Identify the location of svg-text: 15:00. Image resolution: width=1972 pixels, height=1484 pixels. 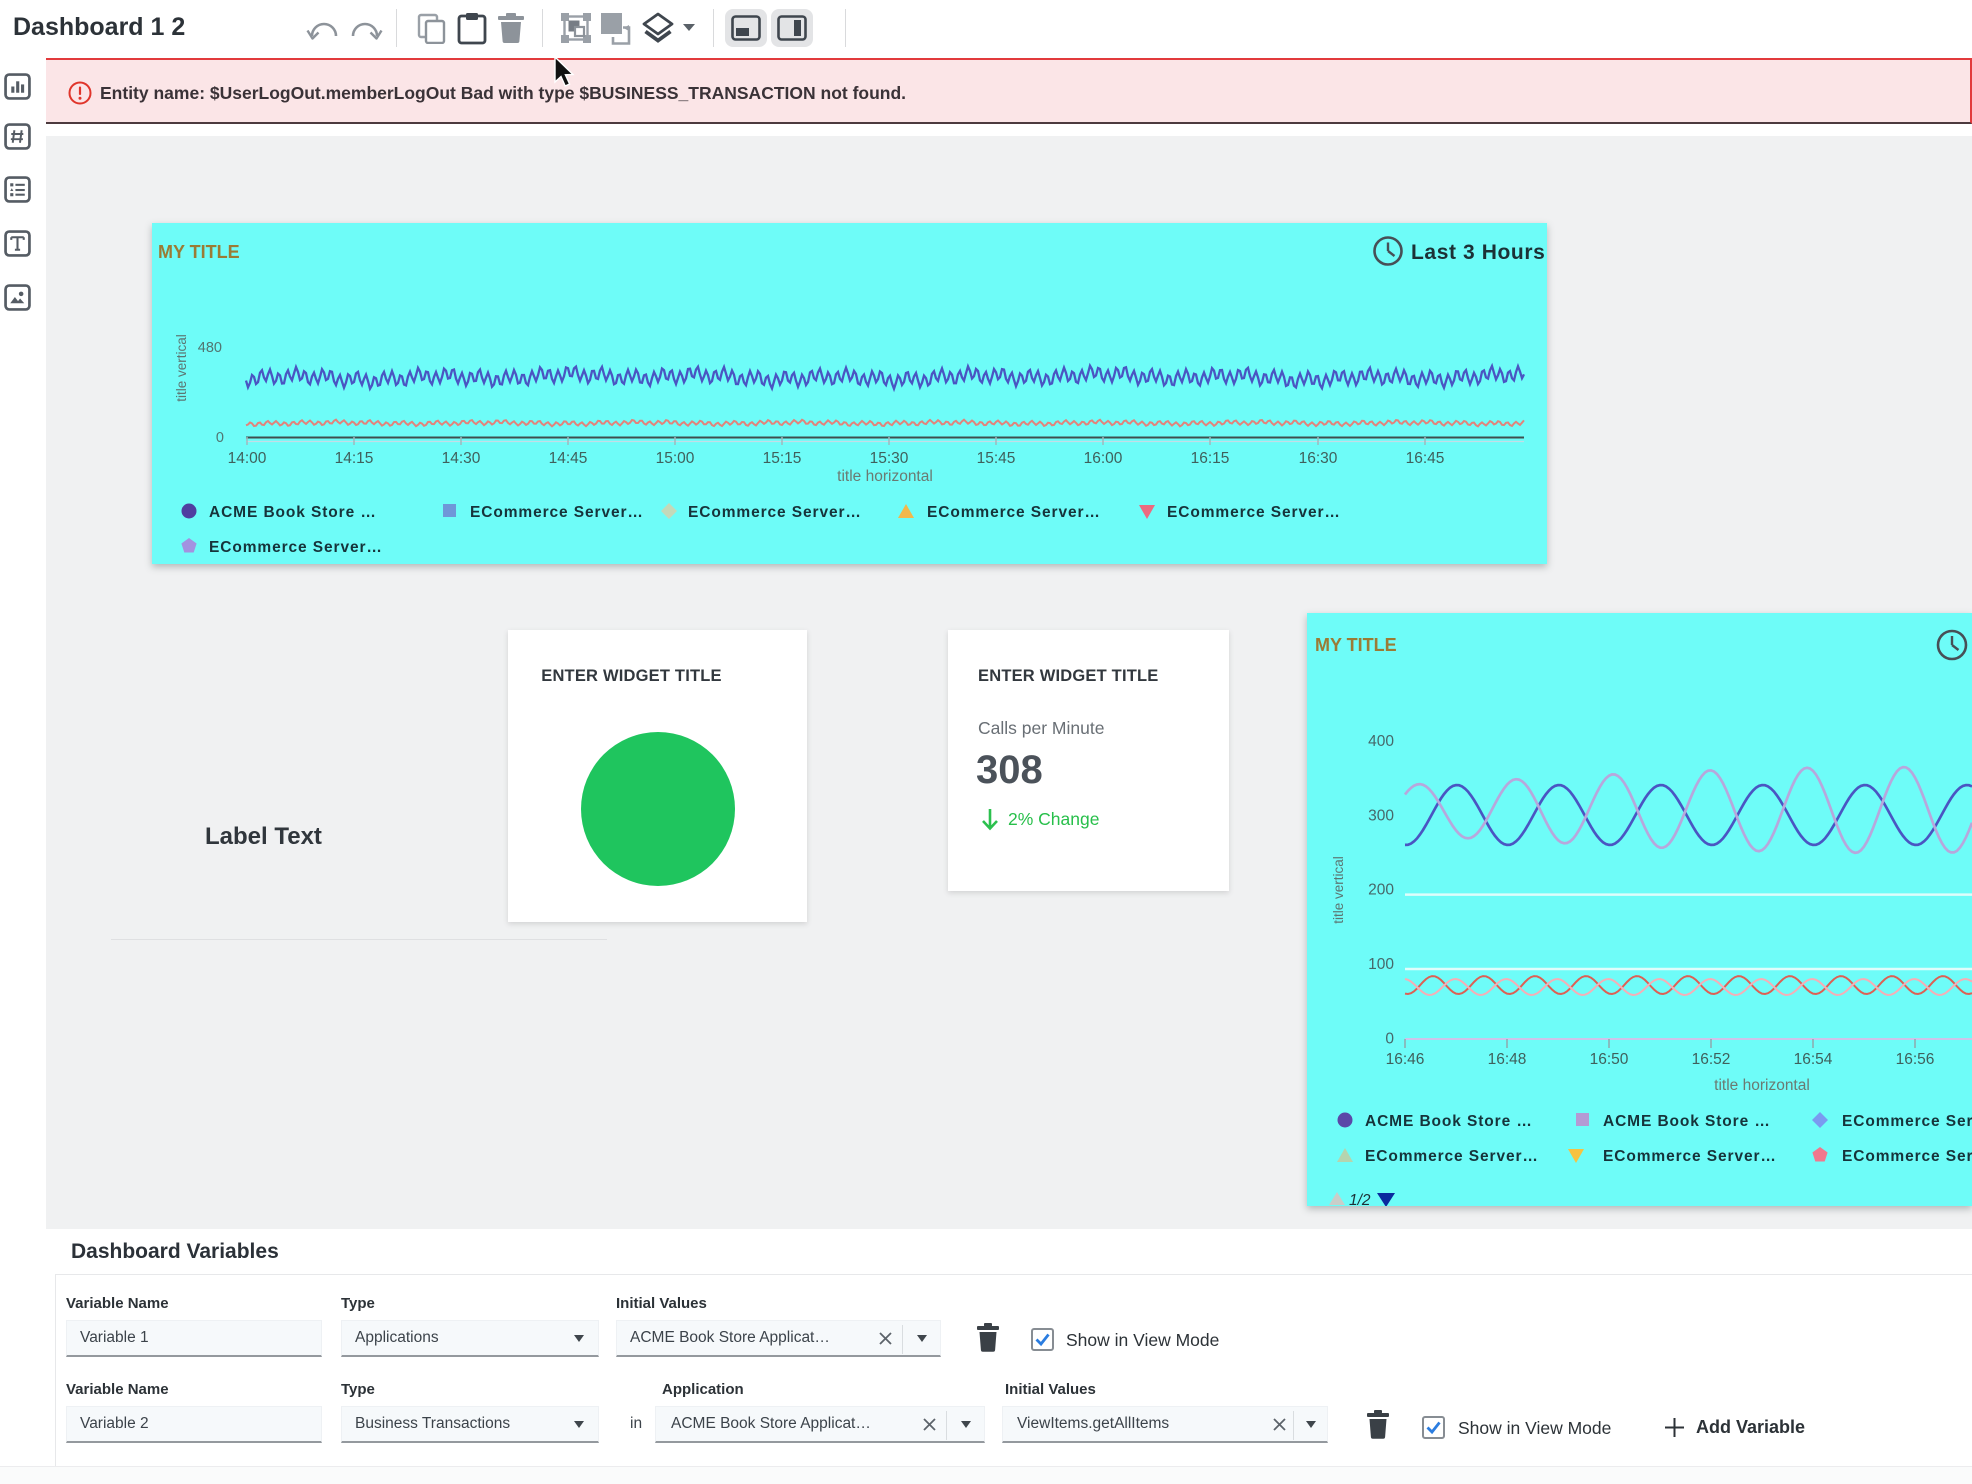
(675, 458).